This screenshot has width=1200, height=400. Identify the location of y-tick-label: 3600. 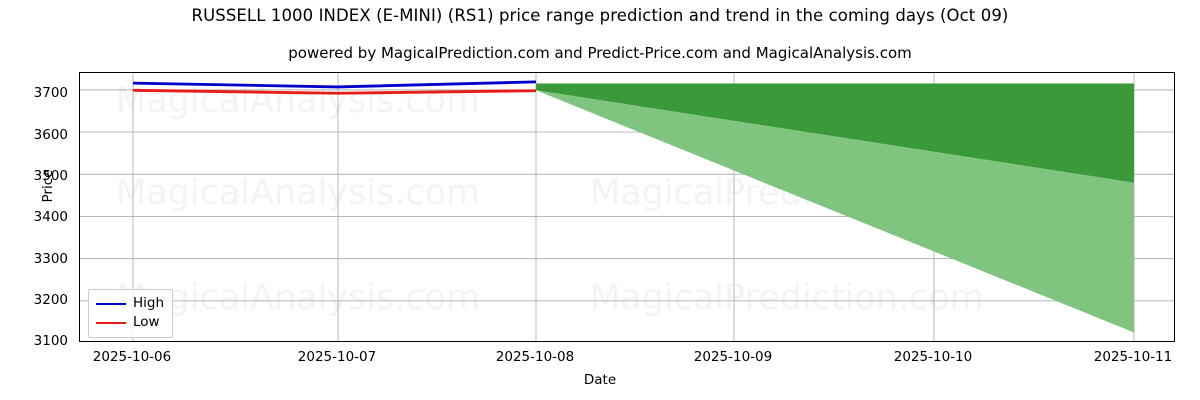
(50, 135).